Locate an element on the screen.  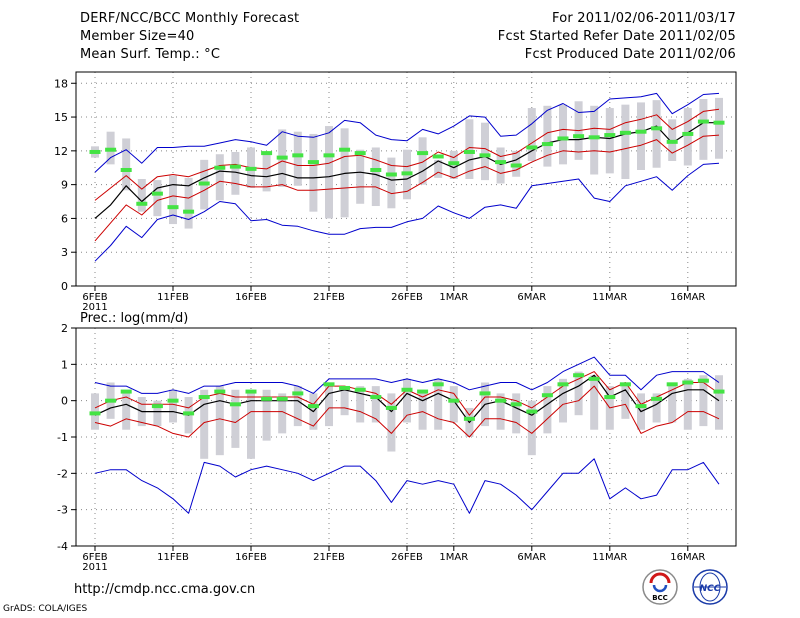
precipitation-xtick-label: 16MAR is located at coordinates (687, 557).